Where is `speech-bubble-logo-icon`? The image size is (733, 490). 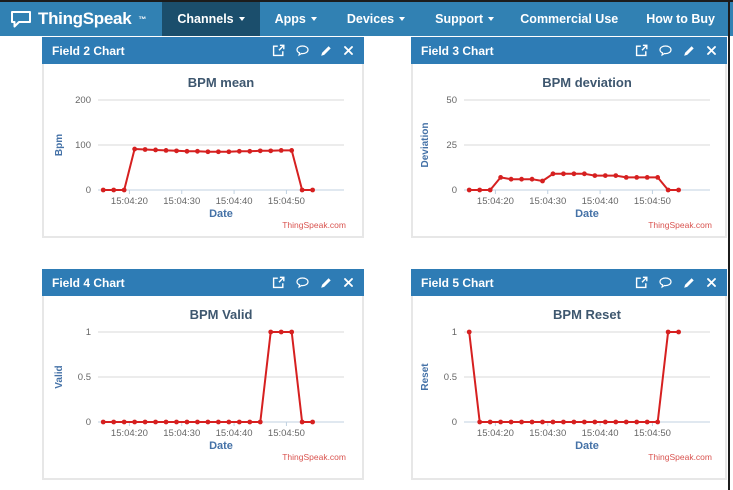
speech-bubble-logo-icon is located at coordinates (21, 18).